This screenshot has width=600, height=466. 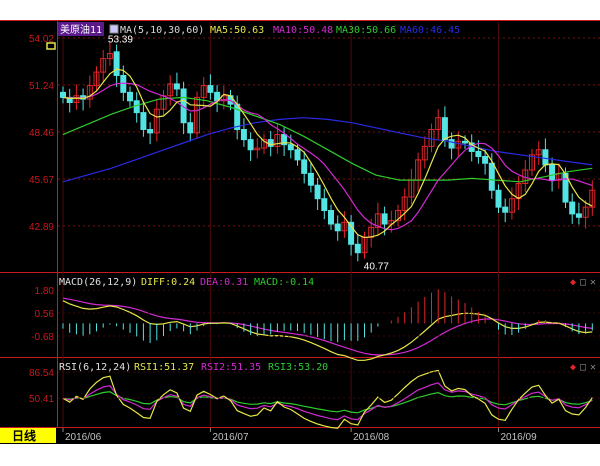 I want to click on low-price-label: 40.77, so click(x=376, y=267).